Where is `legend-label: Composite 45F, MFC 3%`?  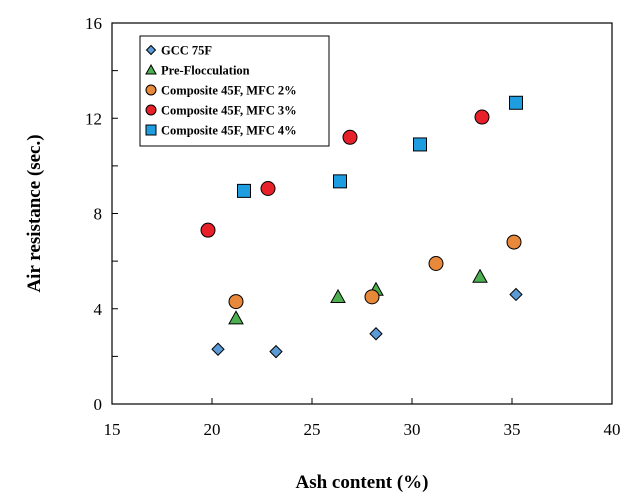 legend-label: Composite 45F, MFC 3% is located at coordinates (229, 111).